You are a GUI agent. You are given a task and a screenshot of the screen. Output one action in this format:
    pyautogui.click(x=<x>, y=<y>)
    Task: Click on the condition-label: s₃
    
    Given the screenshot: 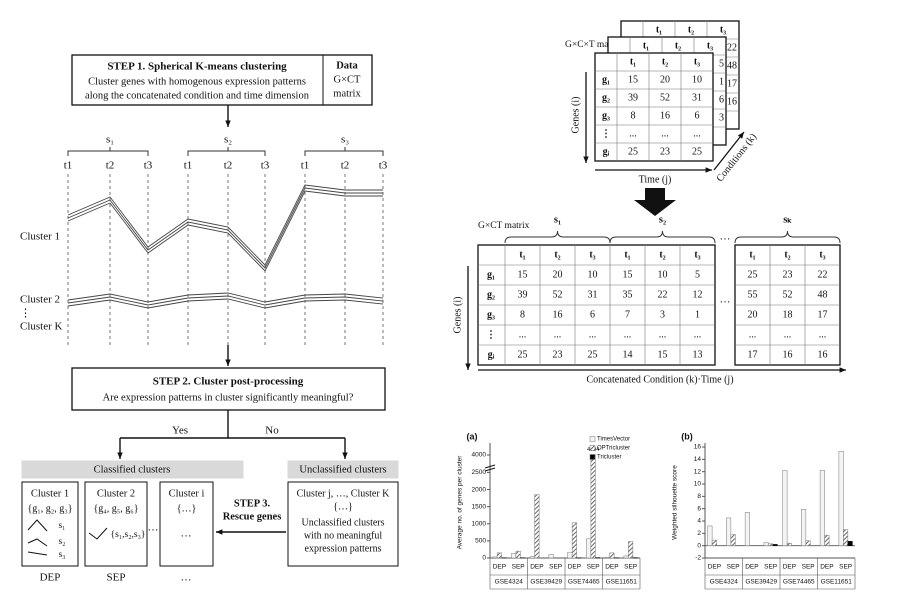 What is the action you would take?
    pyautogui.click(x=345, y=140)
    